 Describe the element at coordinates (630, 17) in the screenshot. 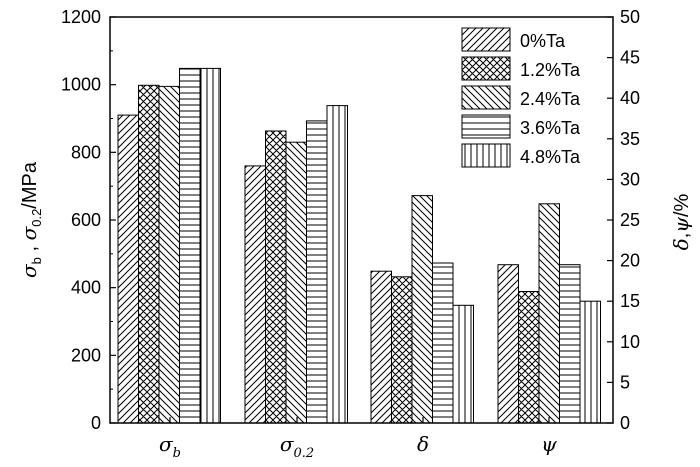

I see `right-tick-label: 50` at that location.